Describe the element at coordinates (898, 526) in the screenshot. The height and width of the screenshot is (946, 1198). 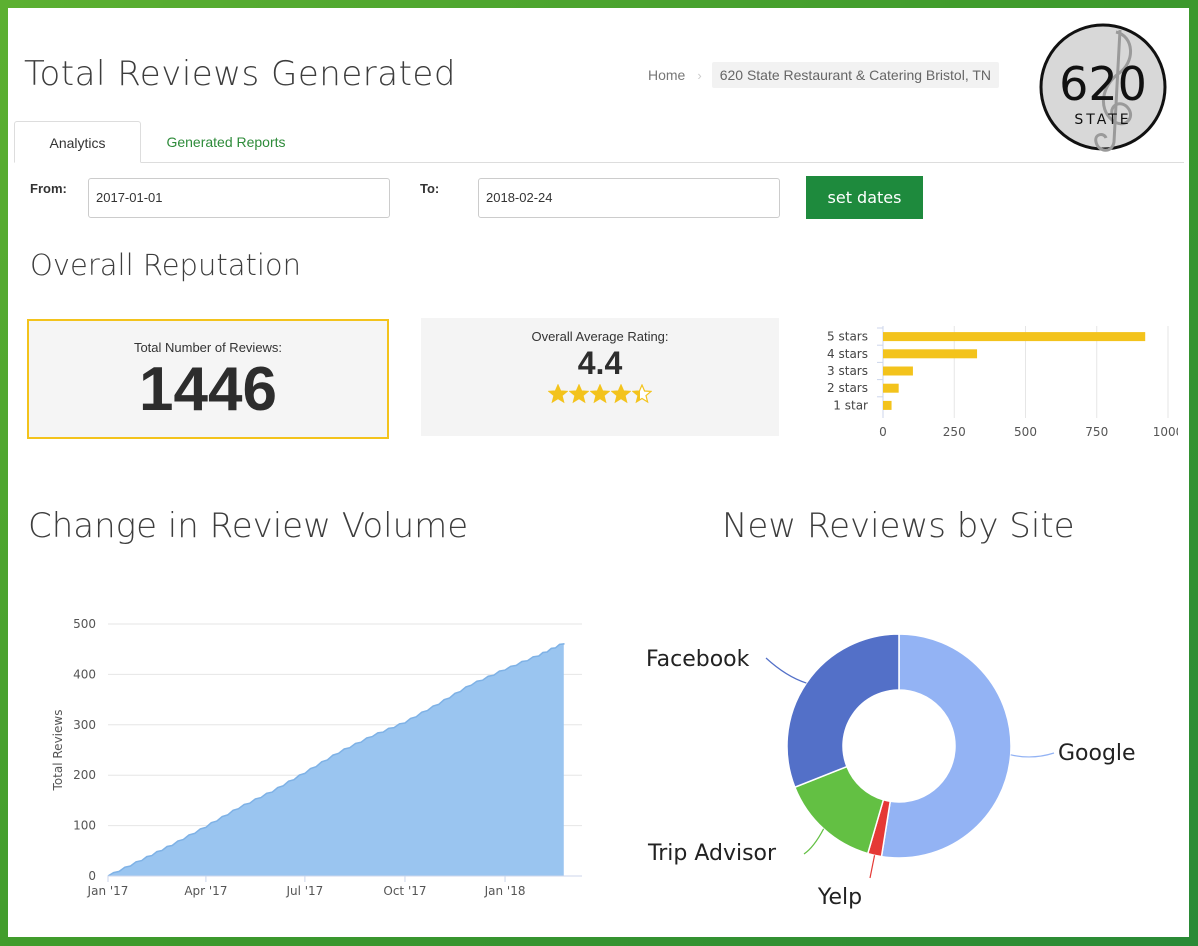
I see `reviews-by-site-heading: New Reviews by Site` at that location.